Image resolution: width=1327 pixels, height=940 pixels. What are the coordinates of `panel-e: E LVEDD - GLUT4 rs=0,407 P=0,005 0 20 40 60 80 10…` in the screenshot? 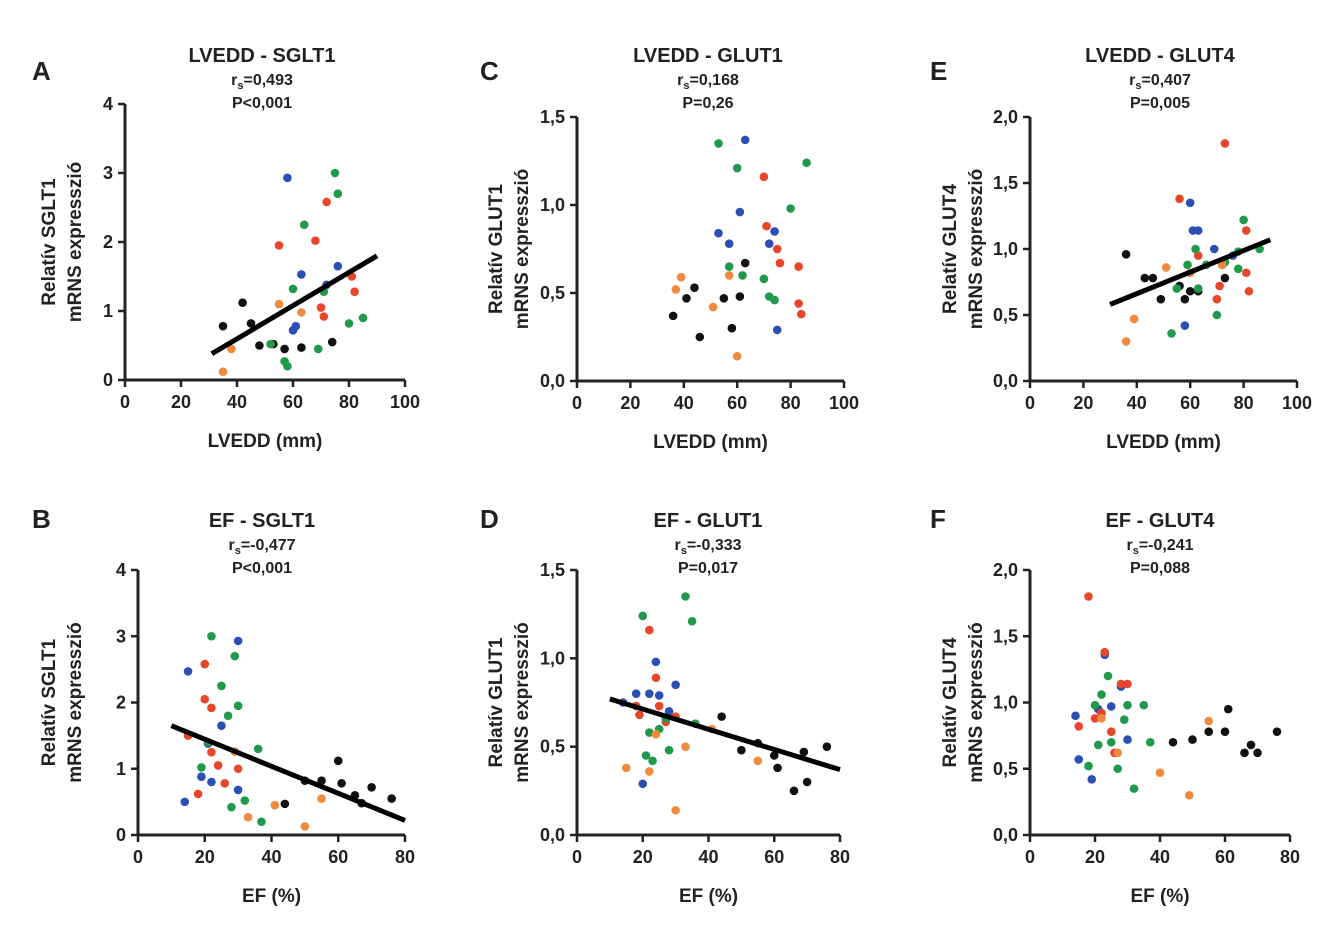 It's located at (1121, 249).